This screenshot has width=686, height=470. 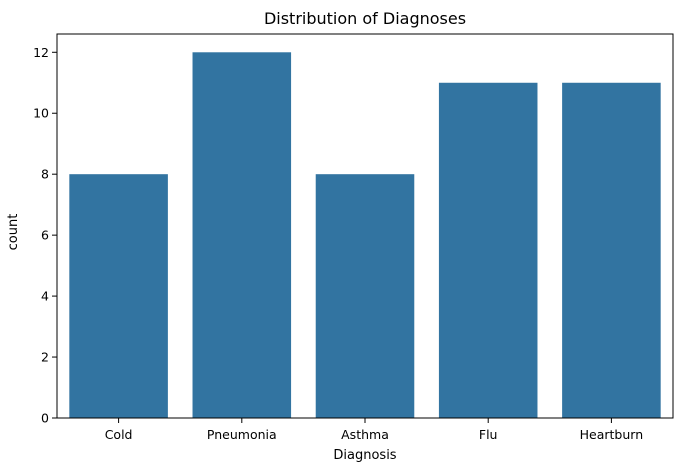 I want to click on y-tick-label: 6, so click(x=45, y=235).